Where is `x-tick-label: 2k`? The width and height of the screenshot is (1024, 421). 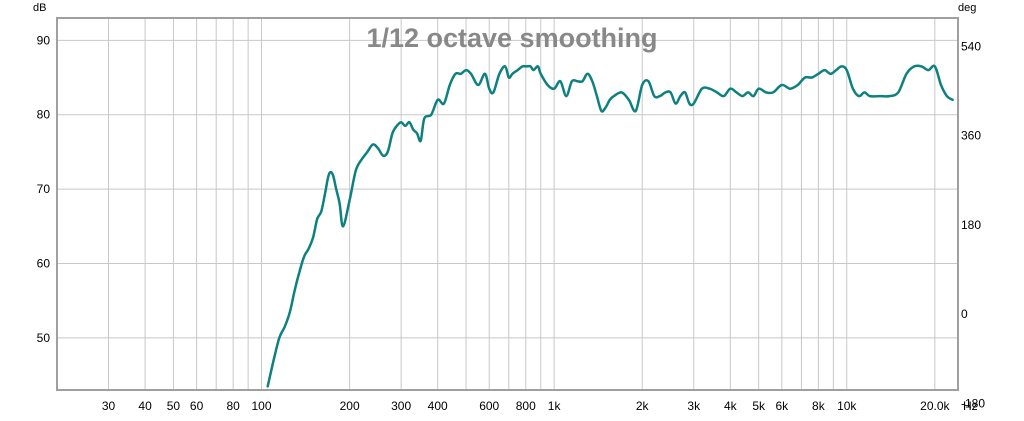
x-tick-label: 2k is located at coordinates (643, 406).